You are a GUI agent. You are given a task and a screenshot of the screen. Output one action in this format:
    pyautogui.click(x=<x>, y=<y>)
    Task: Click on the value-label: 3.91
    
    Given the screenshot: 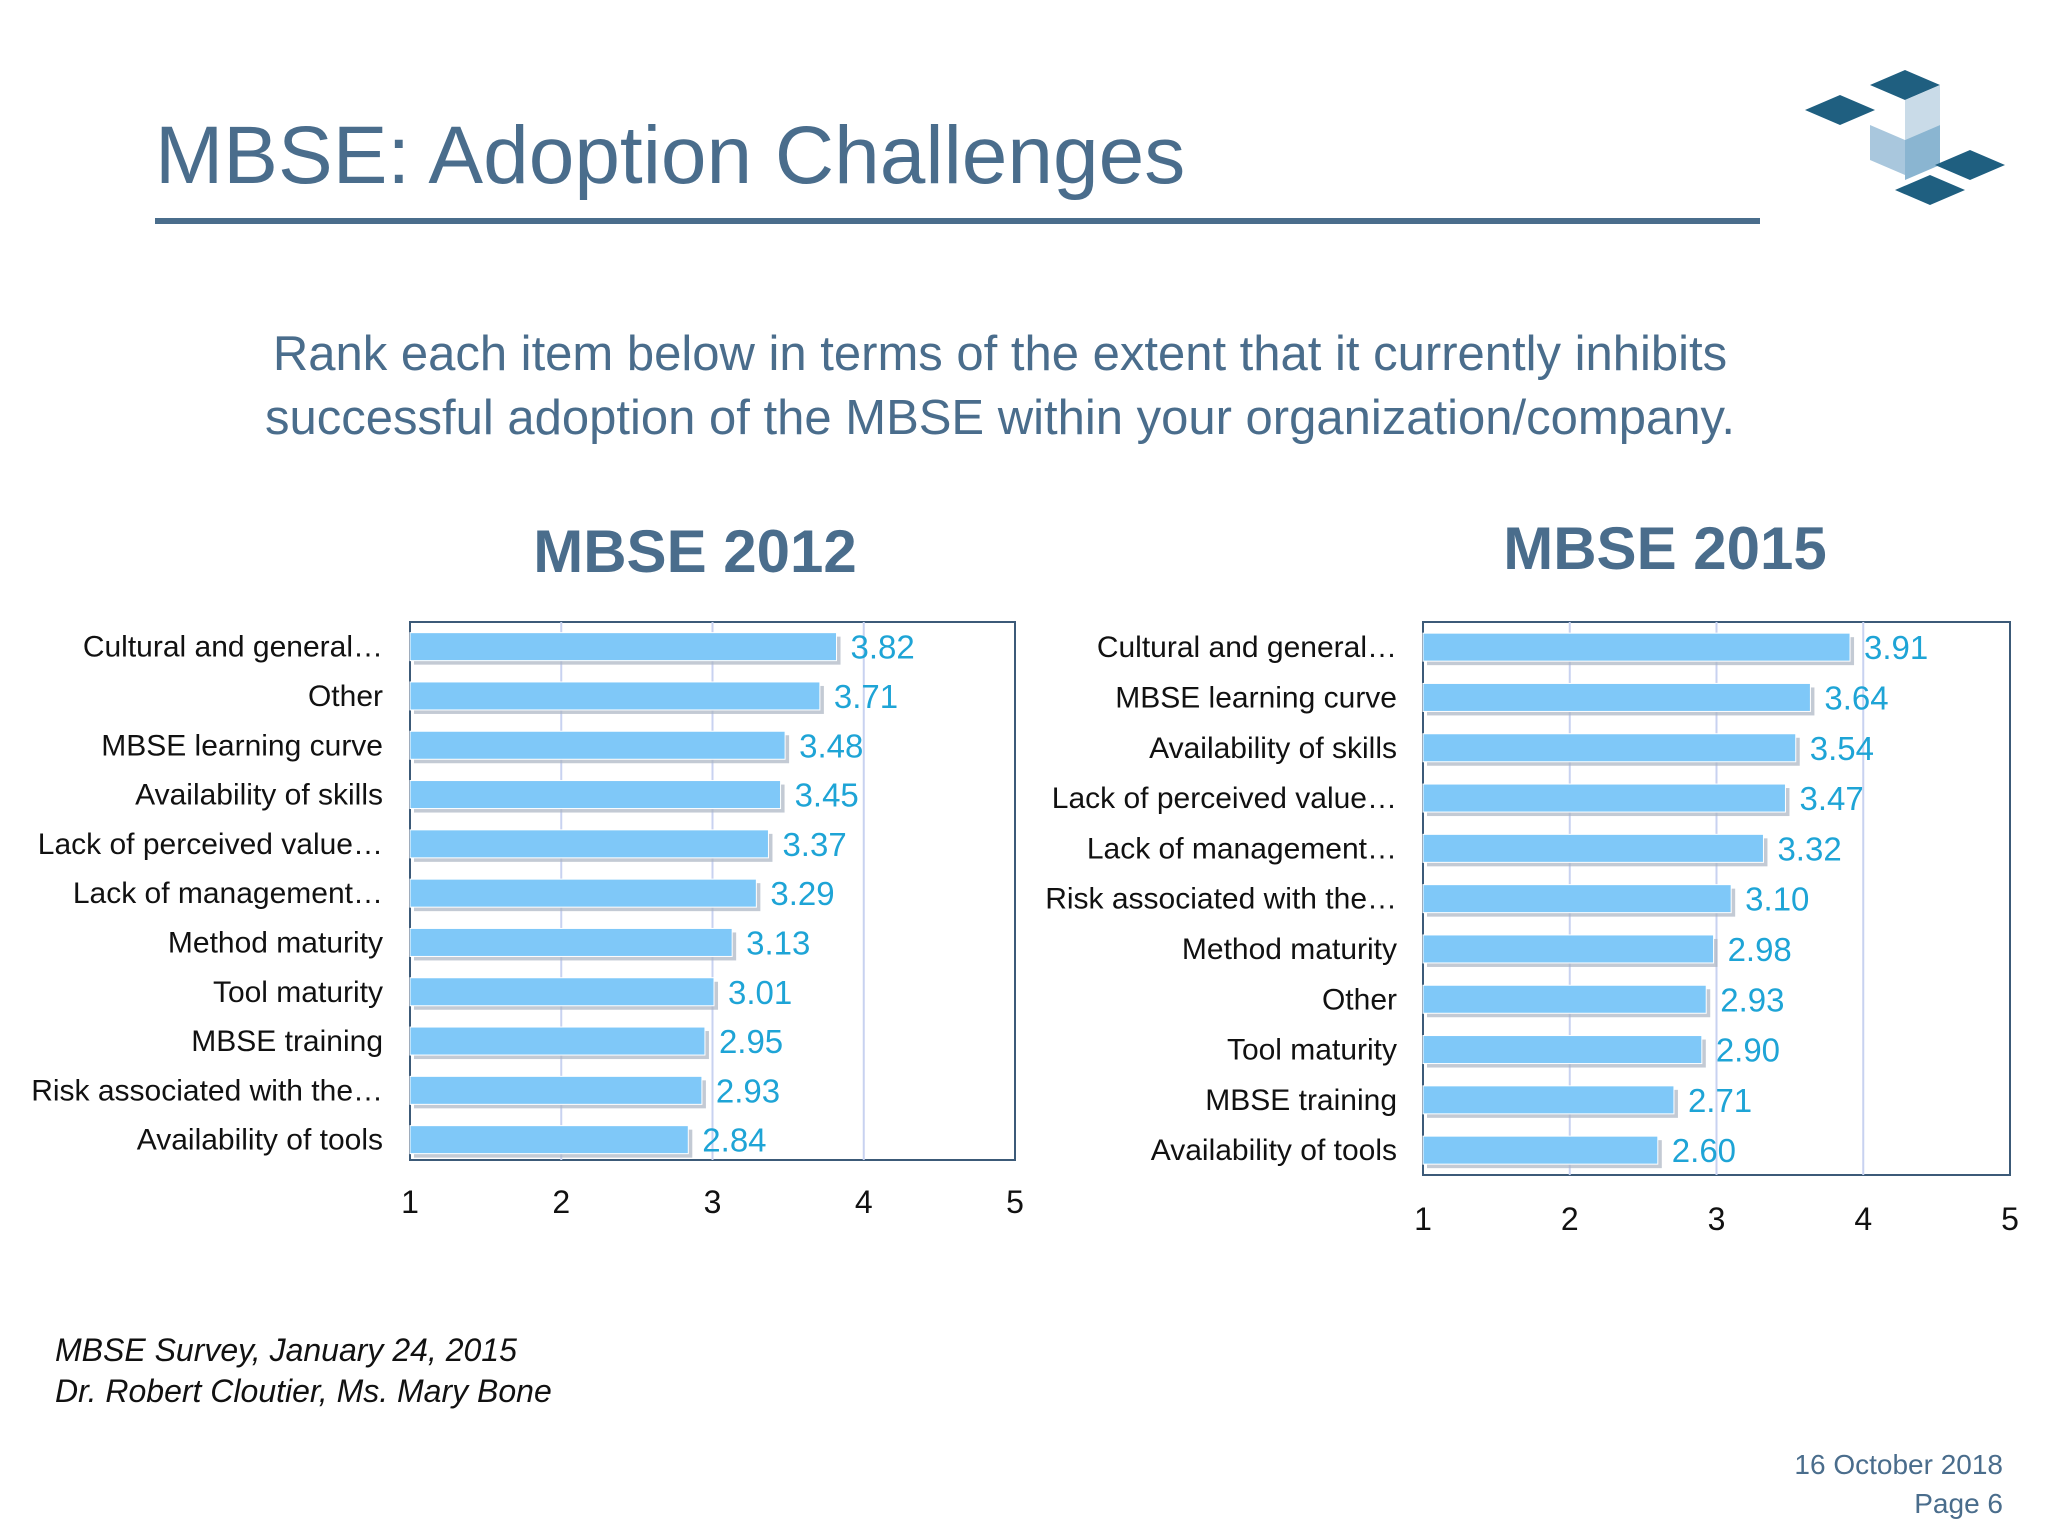 What is the action you would take?
    pyautogui.click(x=1896, y=647)
    